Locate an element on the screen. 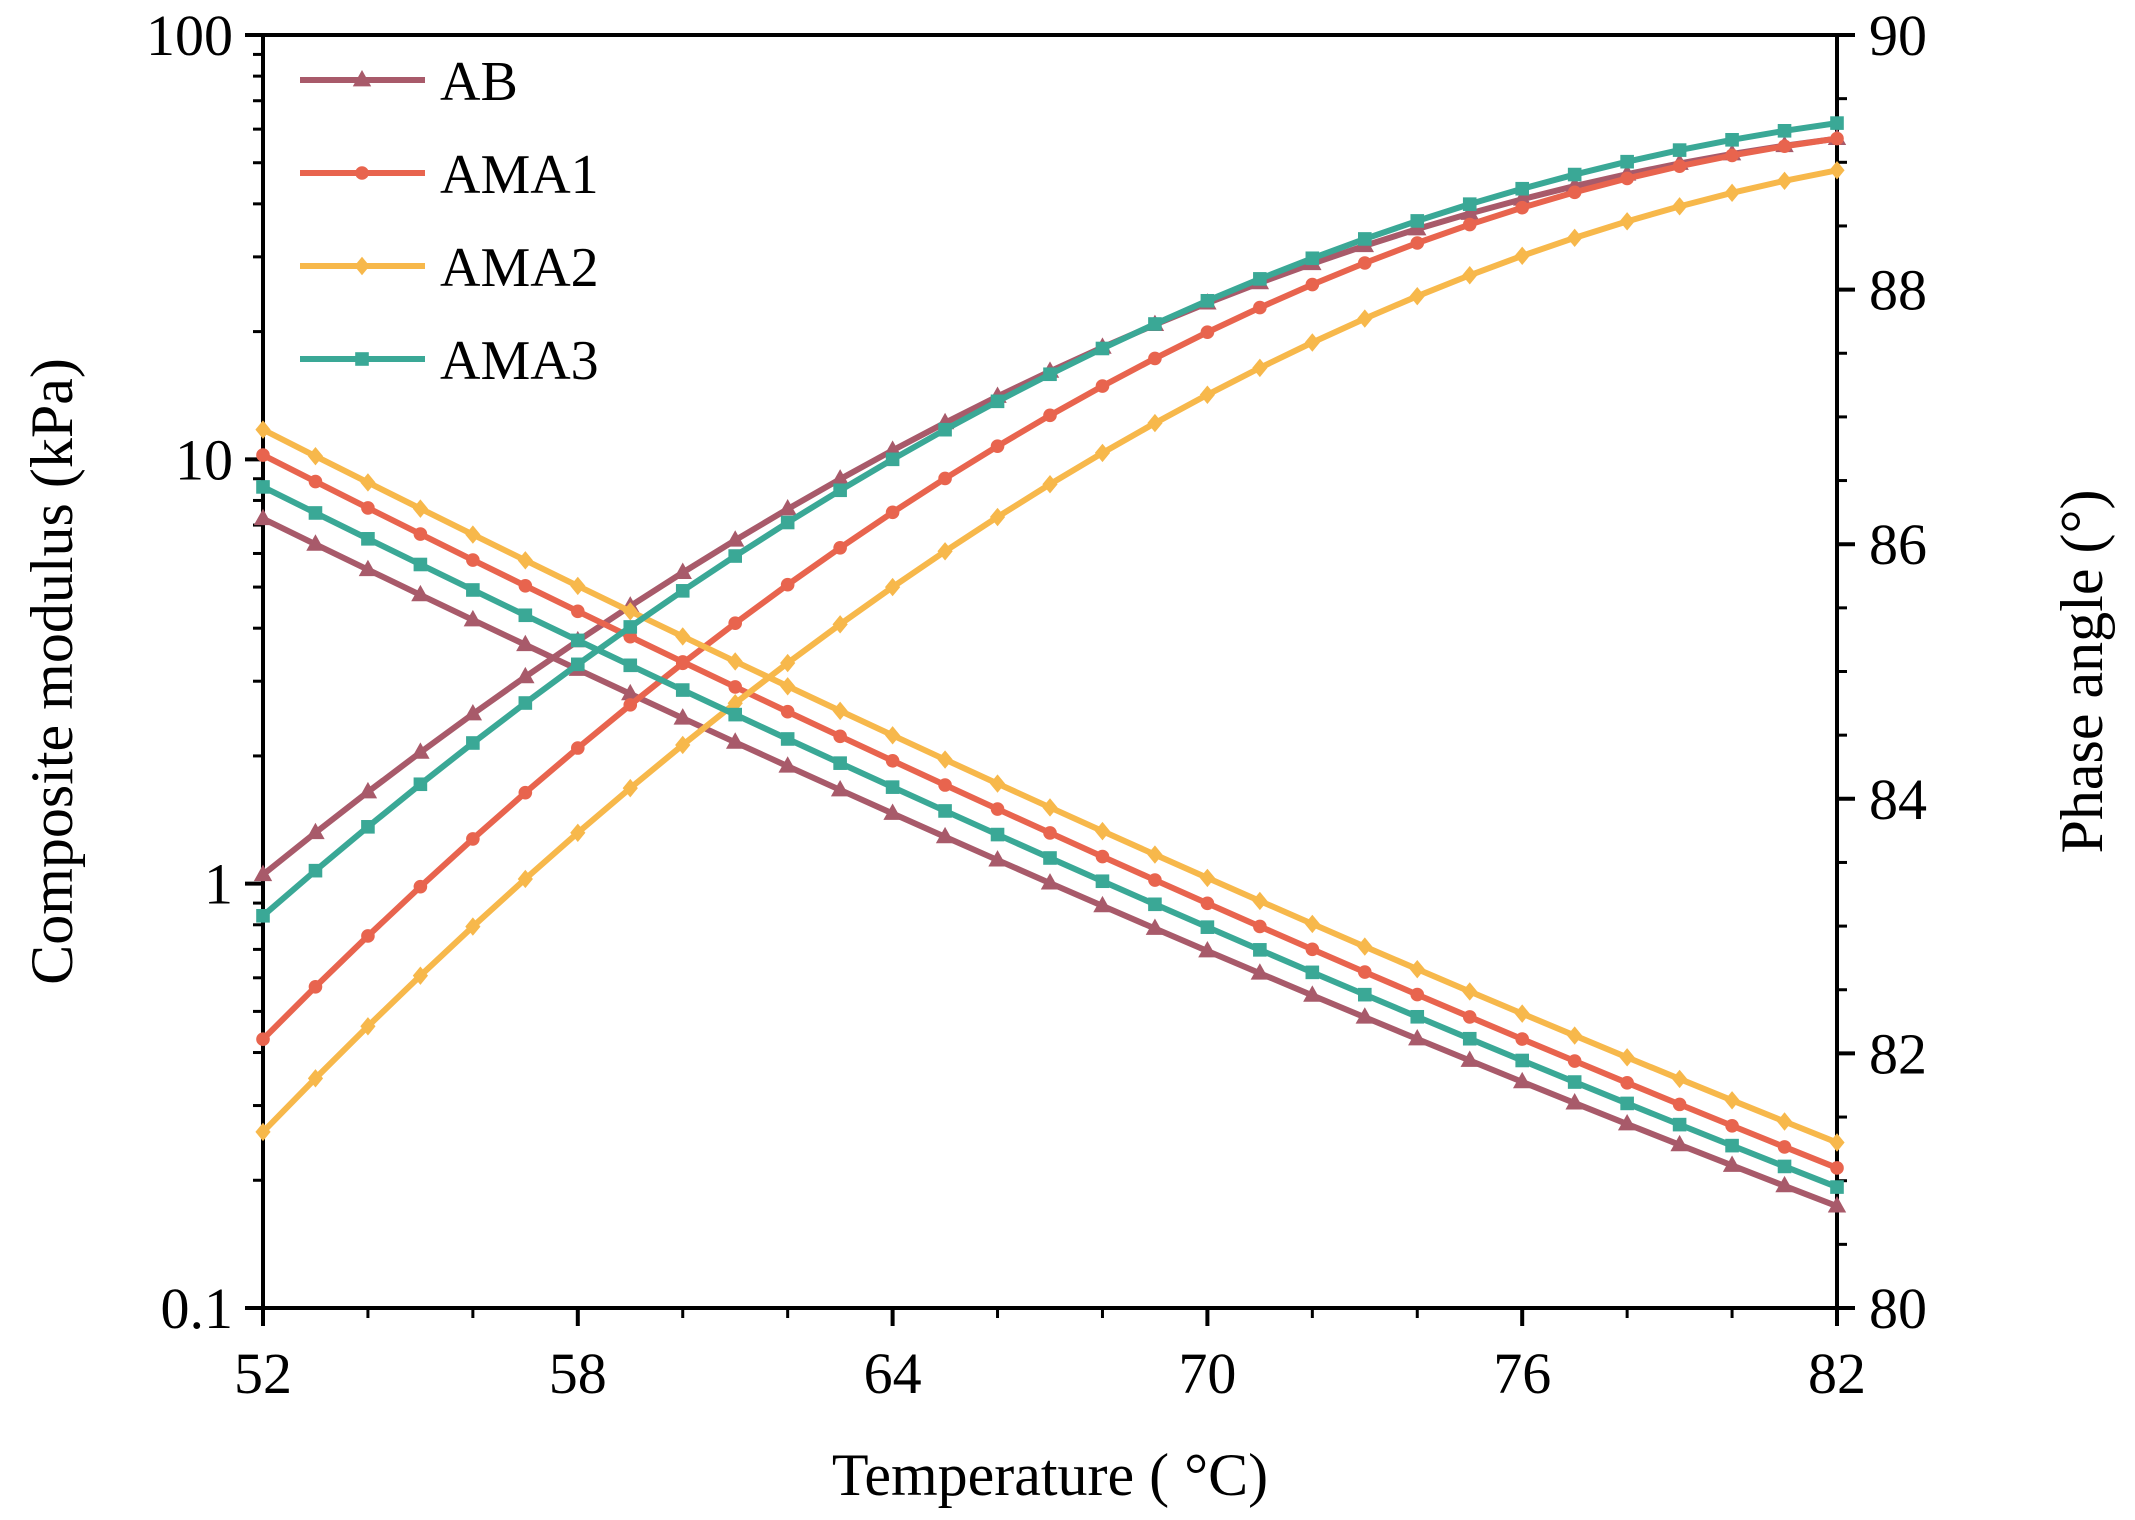 The height and width of the screenshot is (1520, 2135). legend-label-ama1: AMA1 is located at coordinates (519, 175).